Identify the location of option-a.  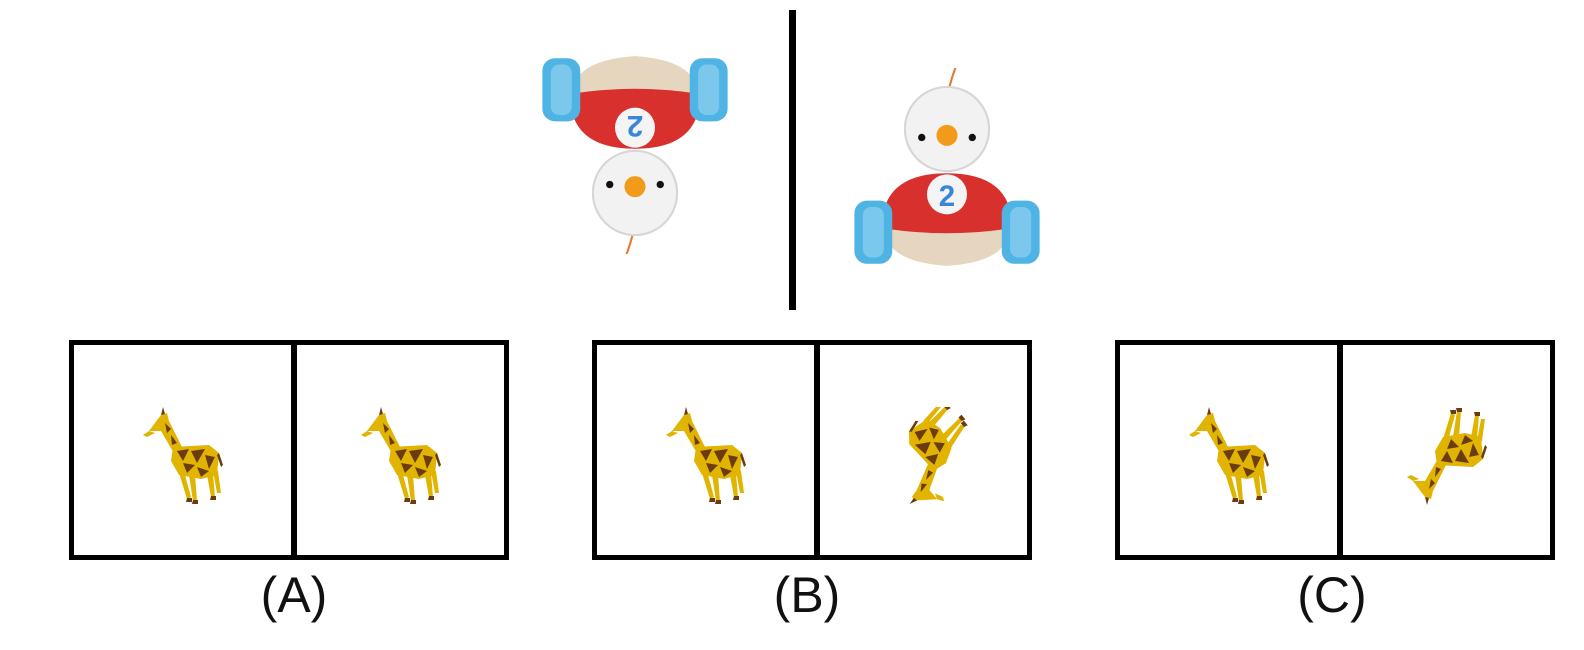
(292, 453).